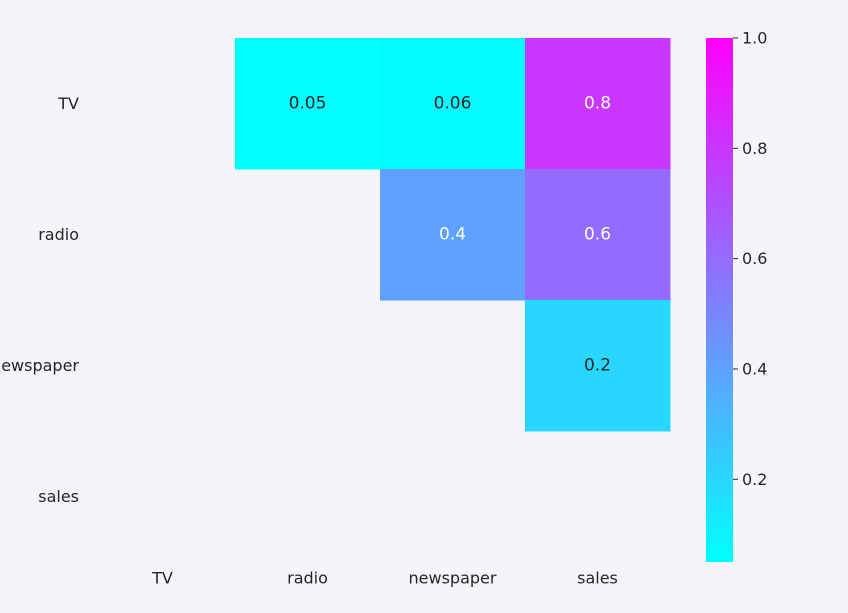  I want to click on column-label-radio: radio, so click(307, 578).